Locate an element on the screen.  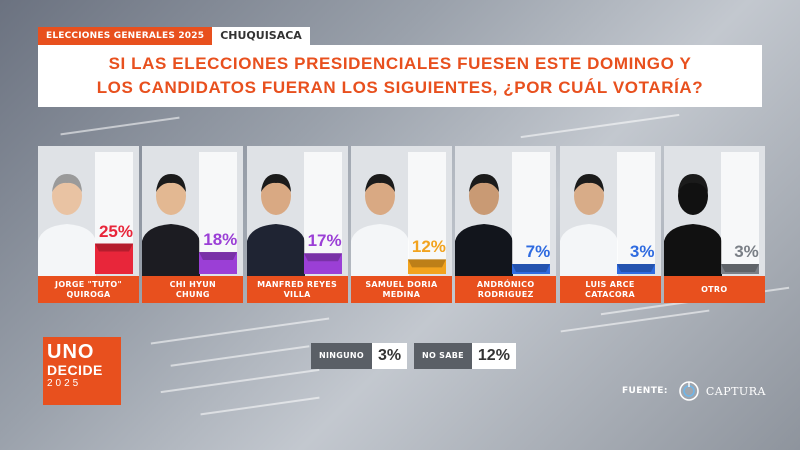
candidate-name: MANFRED REYES VILLA is located at coordinates (297, 289).